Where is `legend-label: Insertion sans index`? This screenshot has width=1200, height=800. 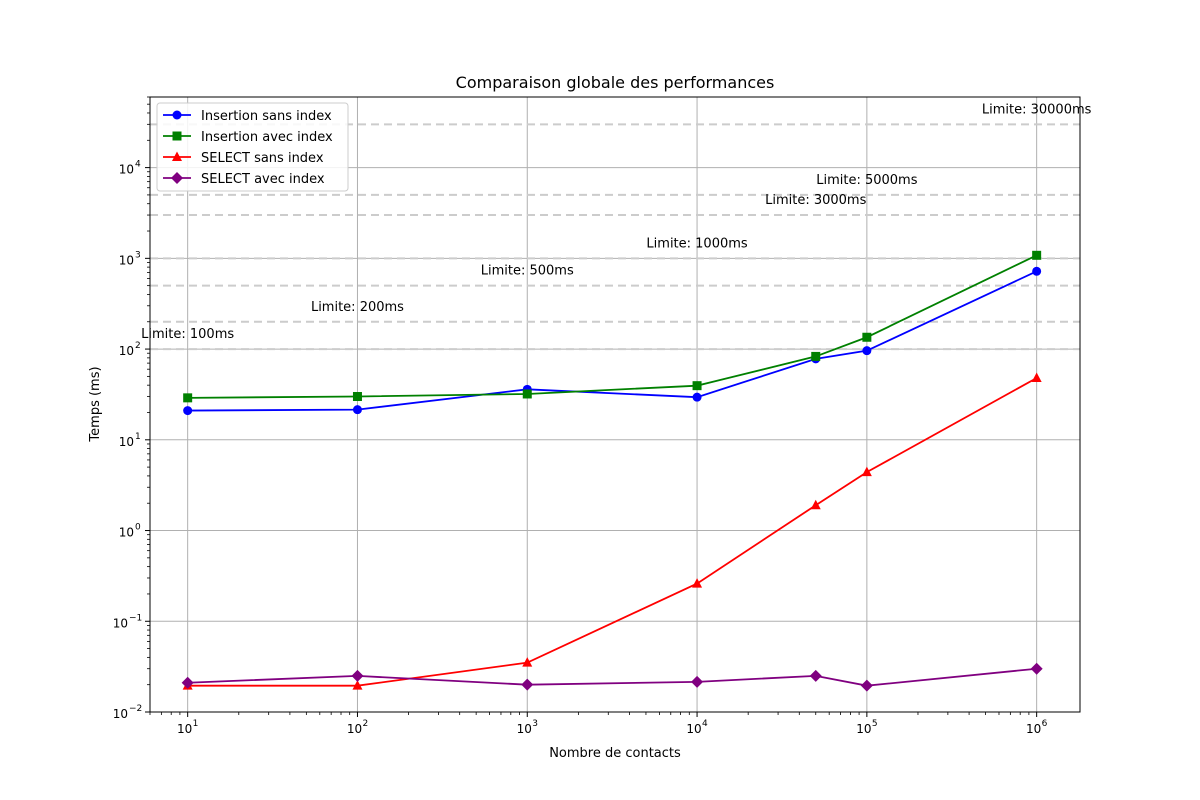 legend-label: Insertion sans index is located at coordinates (266, 116).